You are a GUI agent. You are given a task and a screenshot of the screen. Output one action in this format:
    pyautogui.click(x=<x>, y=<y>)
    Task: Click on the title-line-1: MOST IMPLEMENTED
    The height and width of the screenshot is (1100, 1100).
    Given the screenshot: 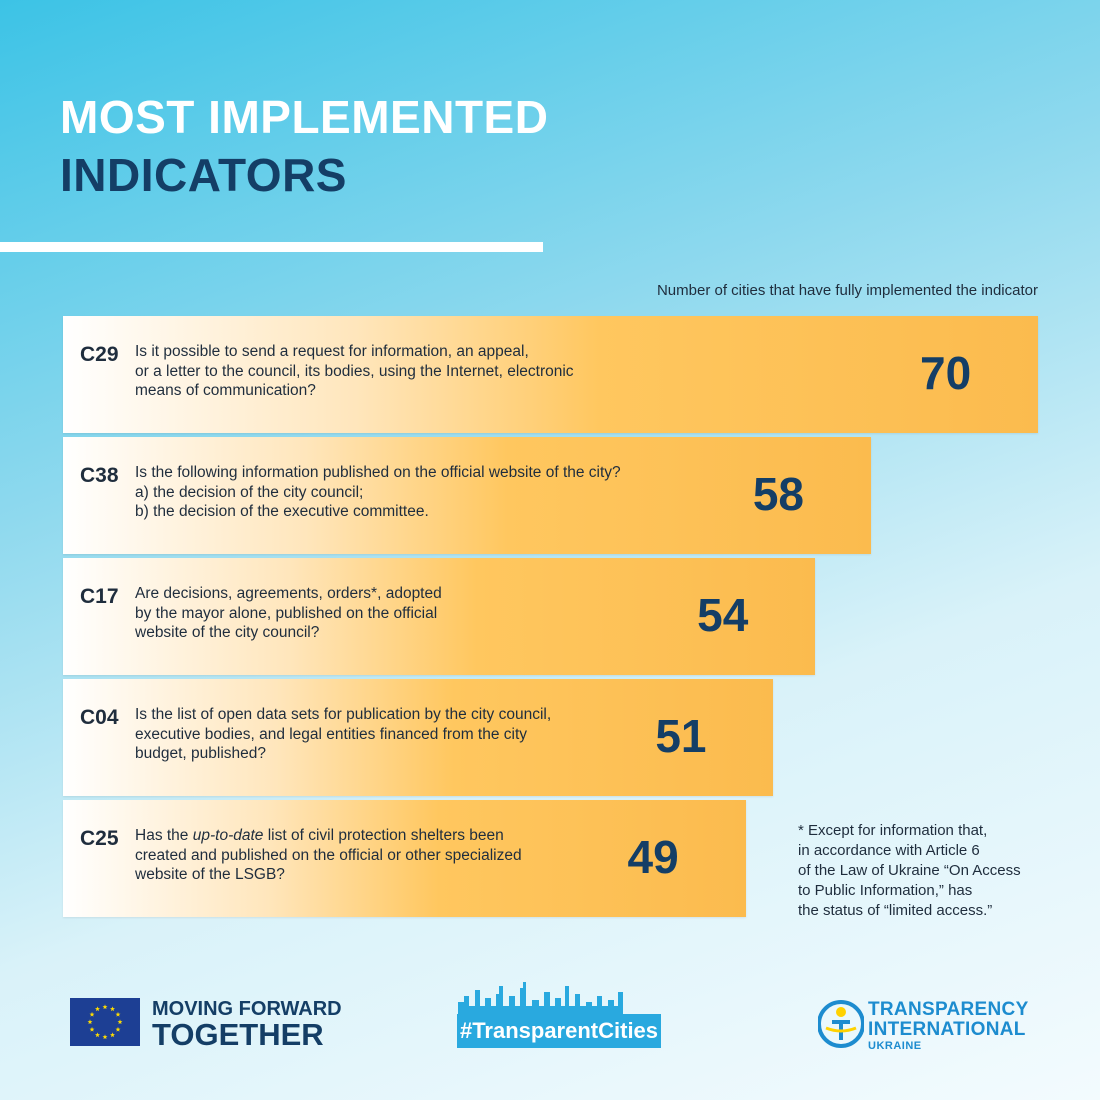 What is the action you would take?
    pyautogui.click(x=304, y=117)
    